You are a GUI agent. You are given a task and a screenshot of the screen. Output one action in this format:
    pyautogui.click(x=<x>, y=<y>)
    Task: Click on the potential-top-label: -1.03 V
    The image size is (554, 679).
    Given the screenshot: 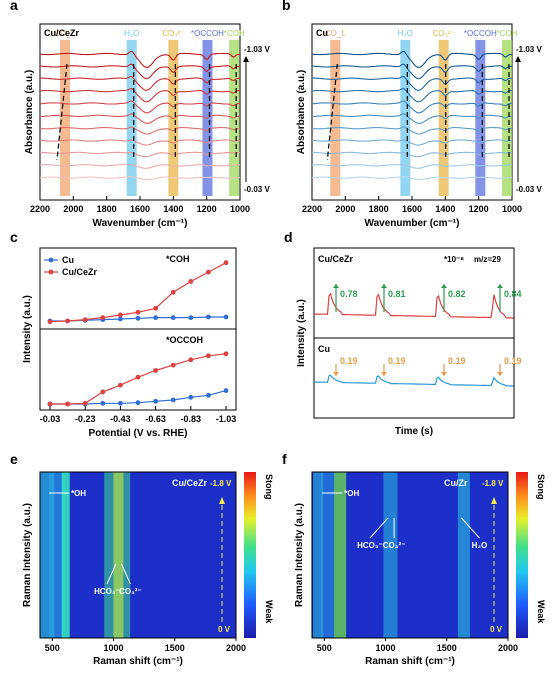 What is the action you would take?
    pyautogui.click(x=257, y=49)
    